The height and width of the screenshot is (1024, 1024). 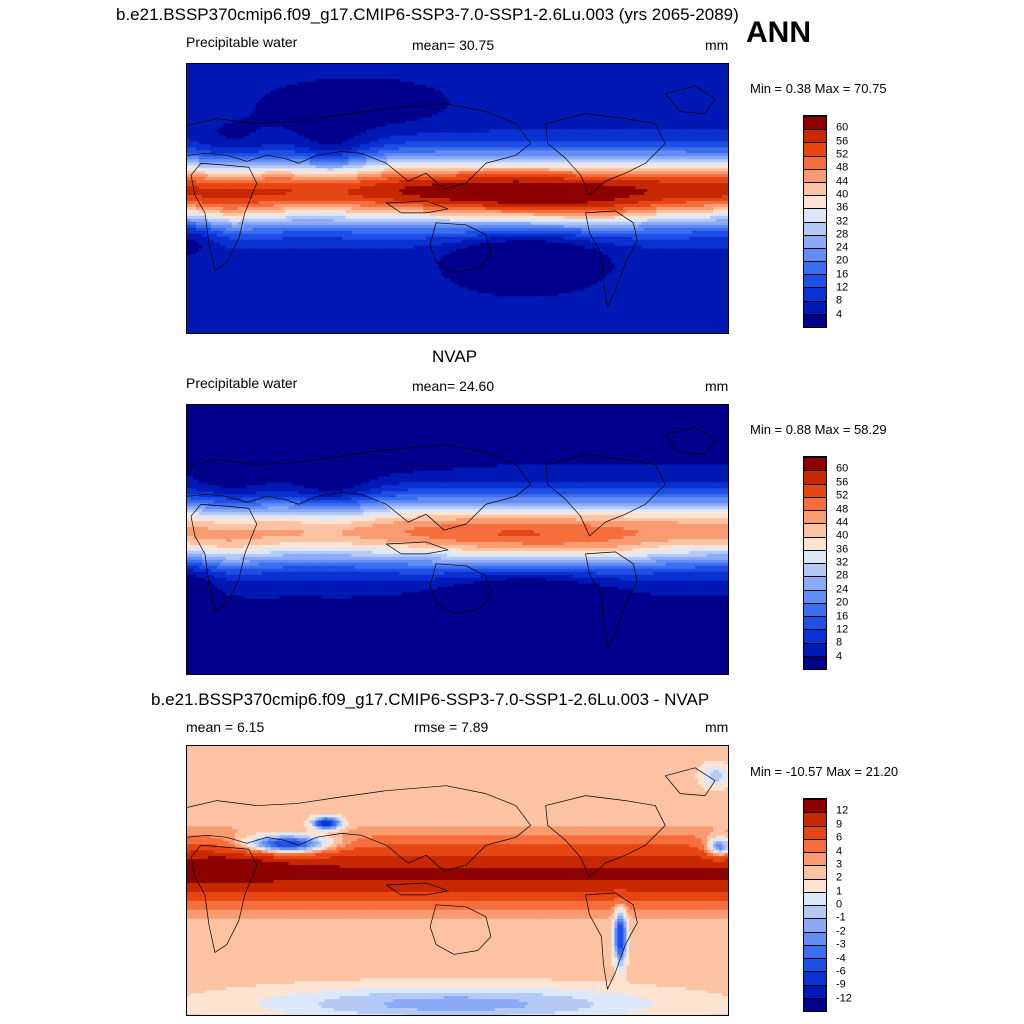 I want to click on panel1-mean-label: mean= 30.75, so click(x=453, y=45).